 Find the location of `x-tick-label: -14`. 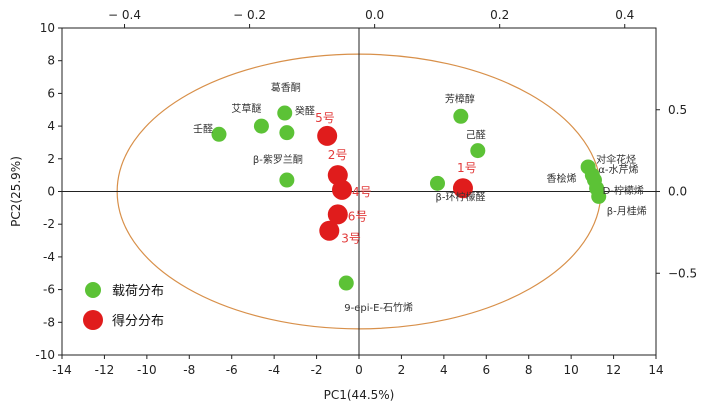

x-tick-label: -14 is located at coordinates (62, 370).